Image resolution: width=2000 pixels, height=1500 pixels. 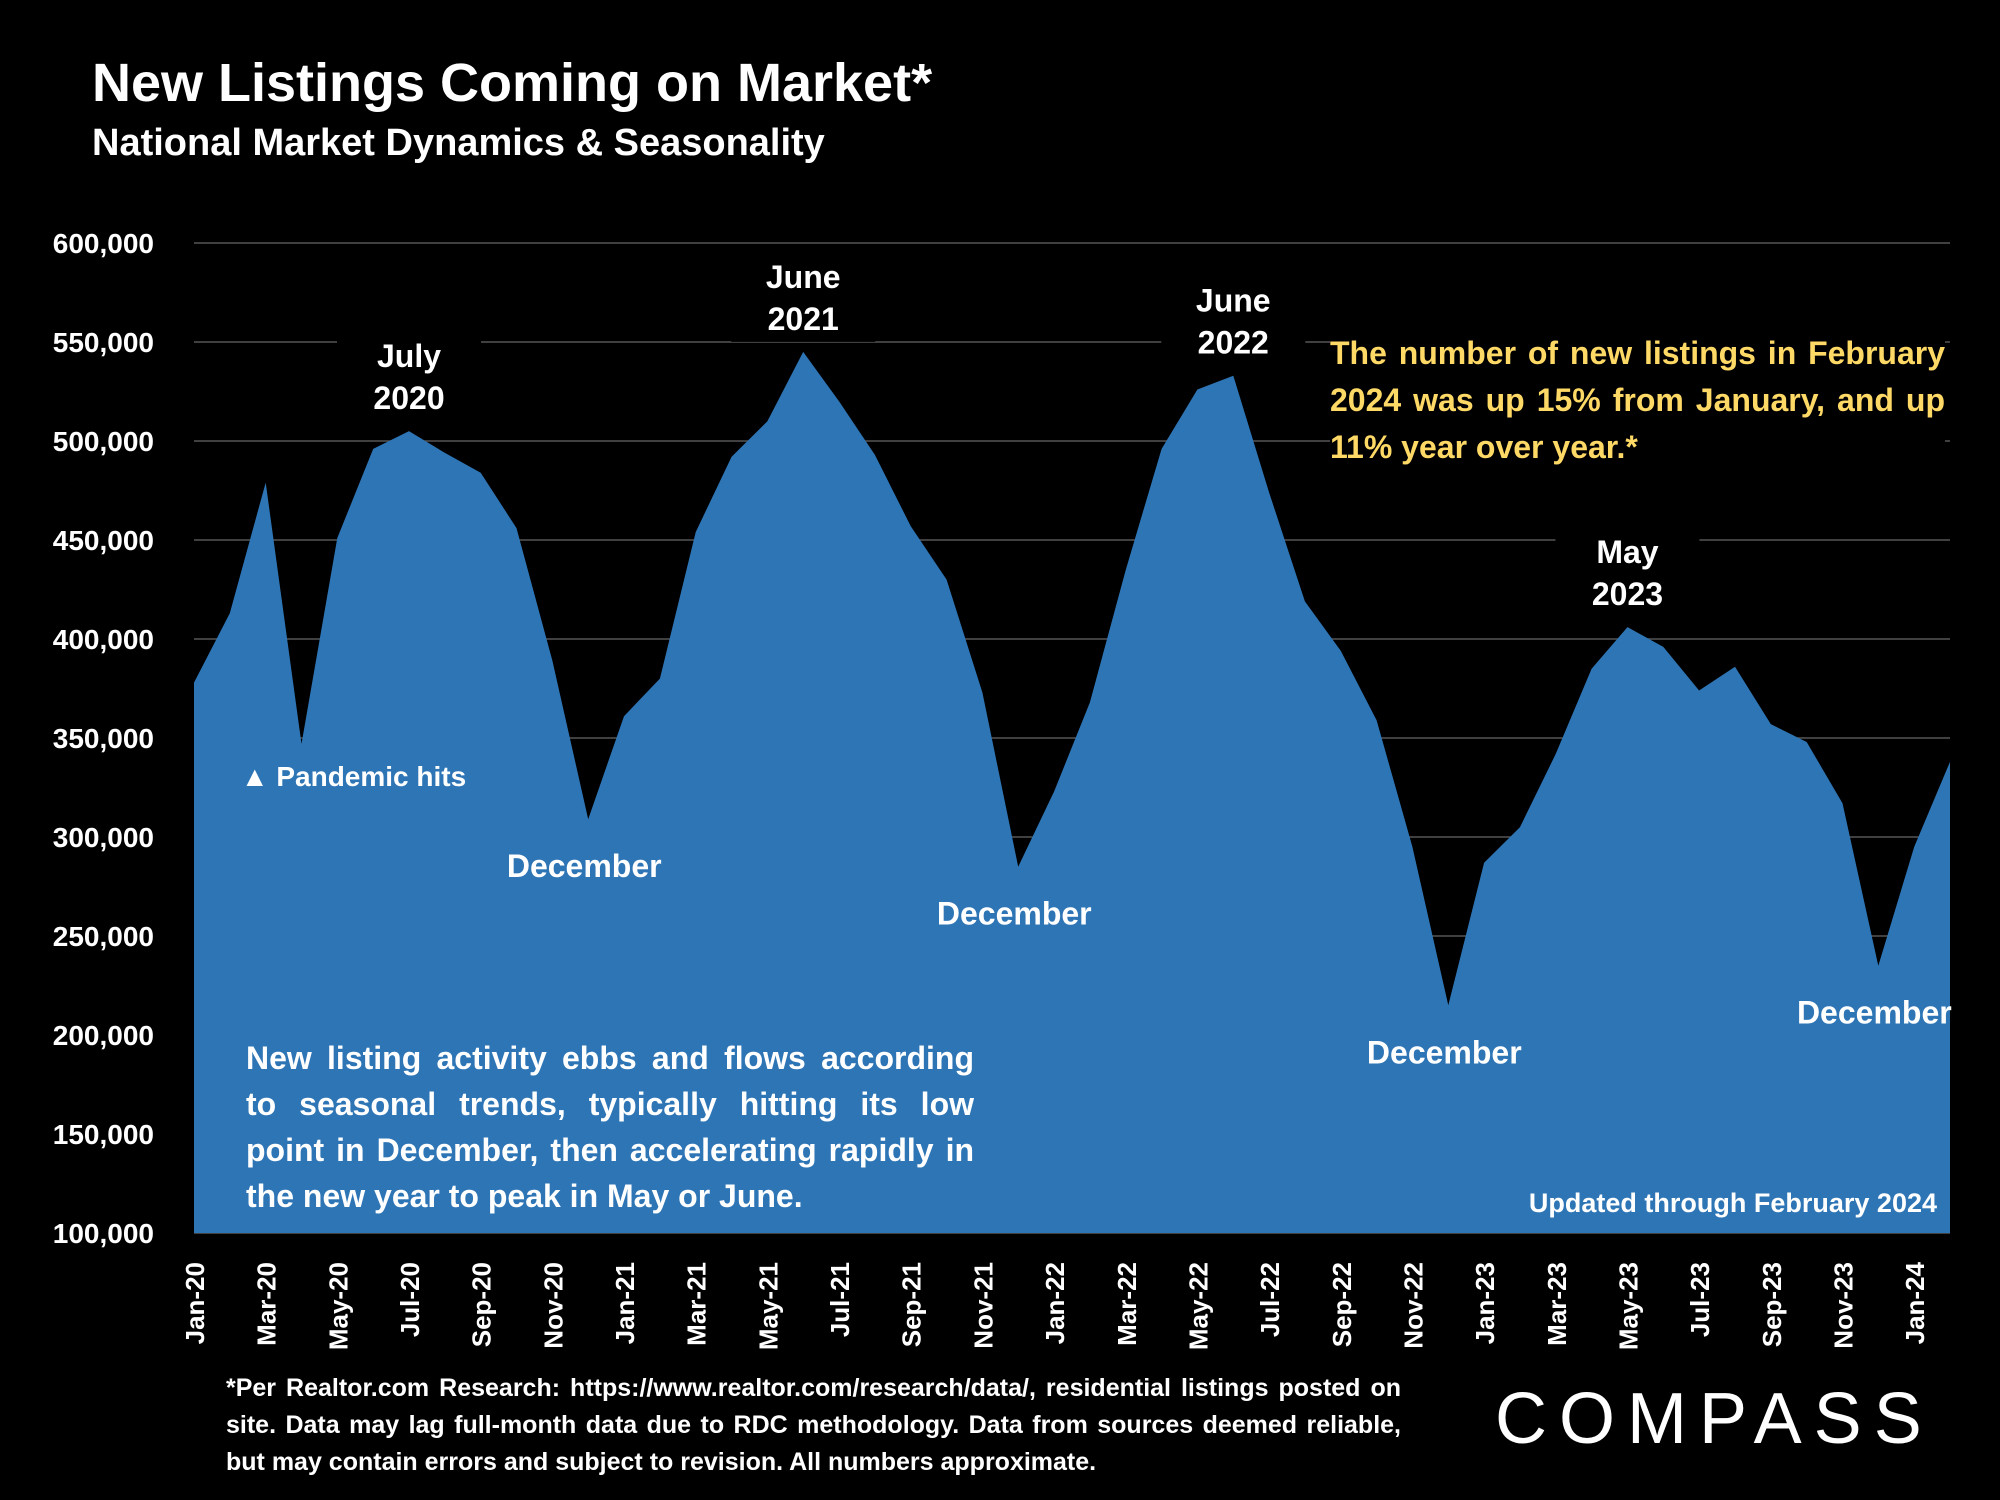 I want to click on x-tick-label: Jul-20, so click(x=410, y=1299).